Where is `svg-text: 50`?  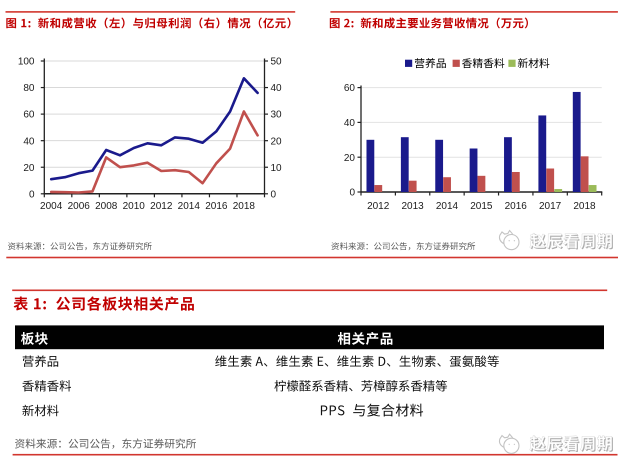 svg-text: 50 is located at coordinates (277, 62).